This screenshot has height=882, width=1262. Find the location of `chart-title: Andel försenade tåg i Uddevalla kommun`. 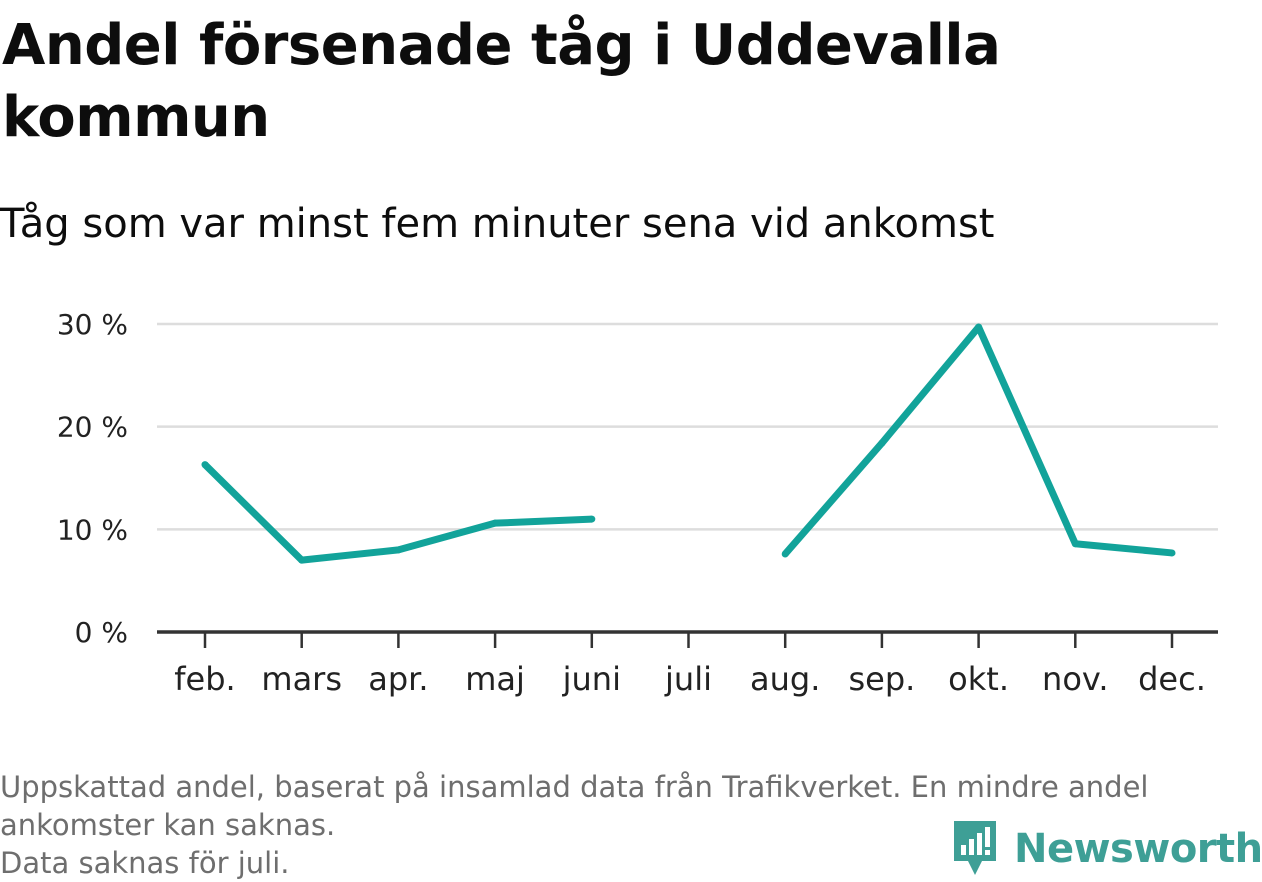

chart-title: Andel försenade tåg i Uddevalla kommun is located at coordinates (501, 81).